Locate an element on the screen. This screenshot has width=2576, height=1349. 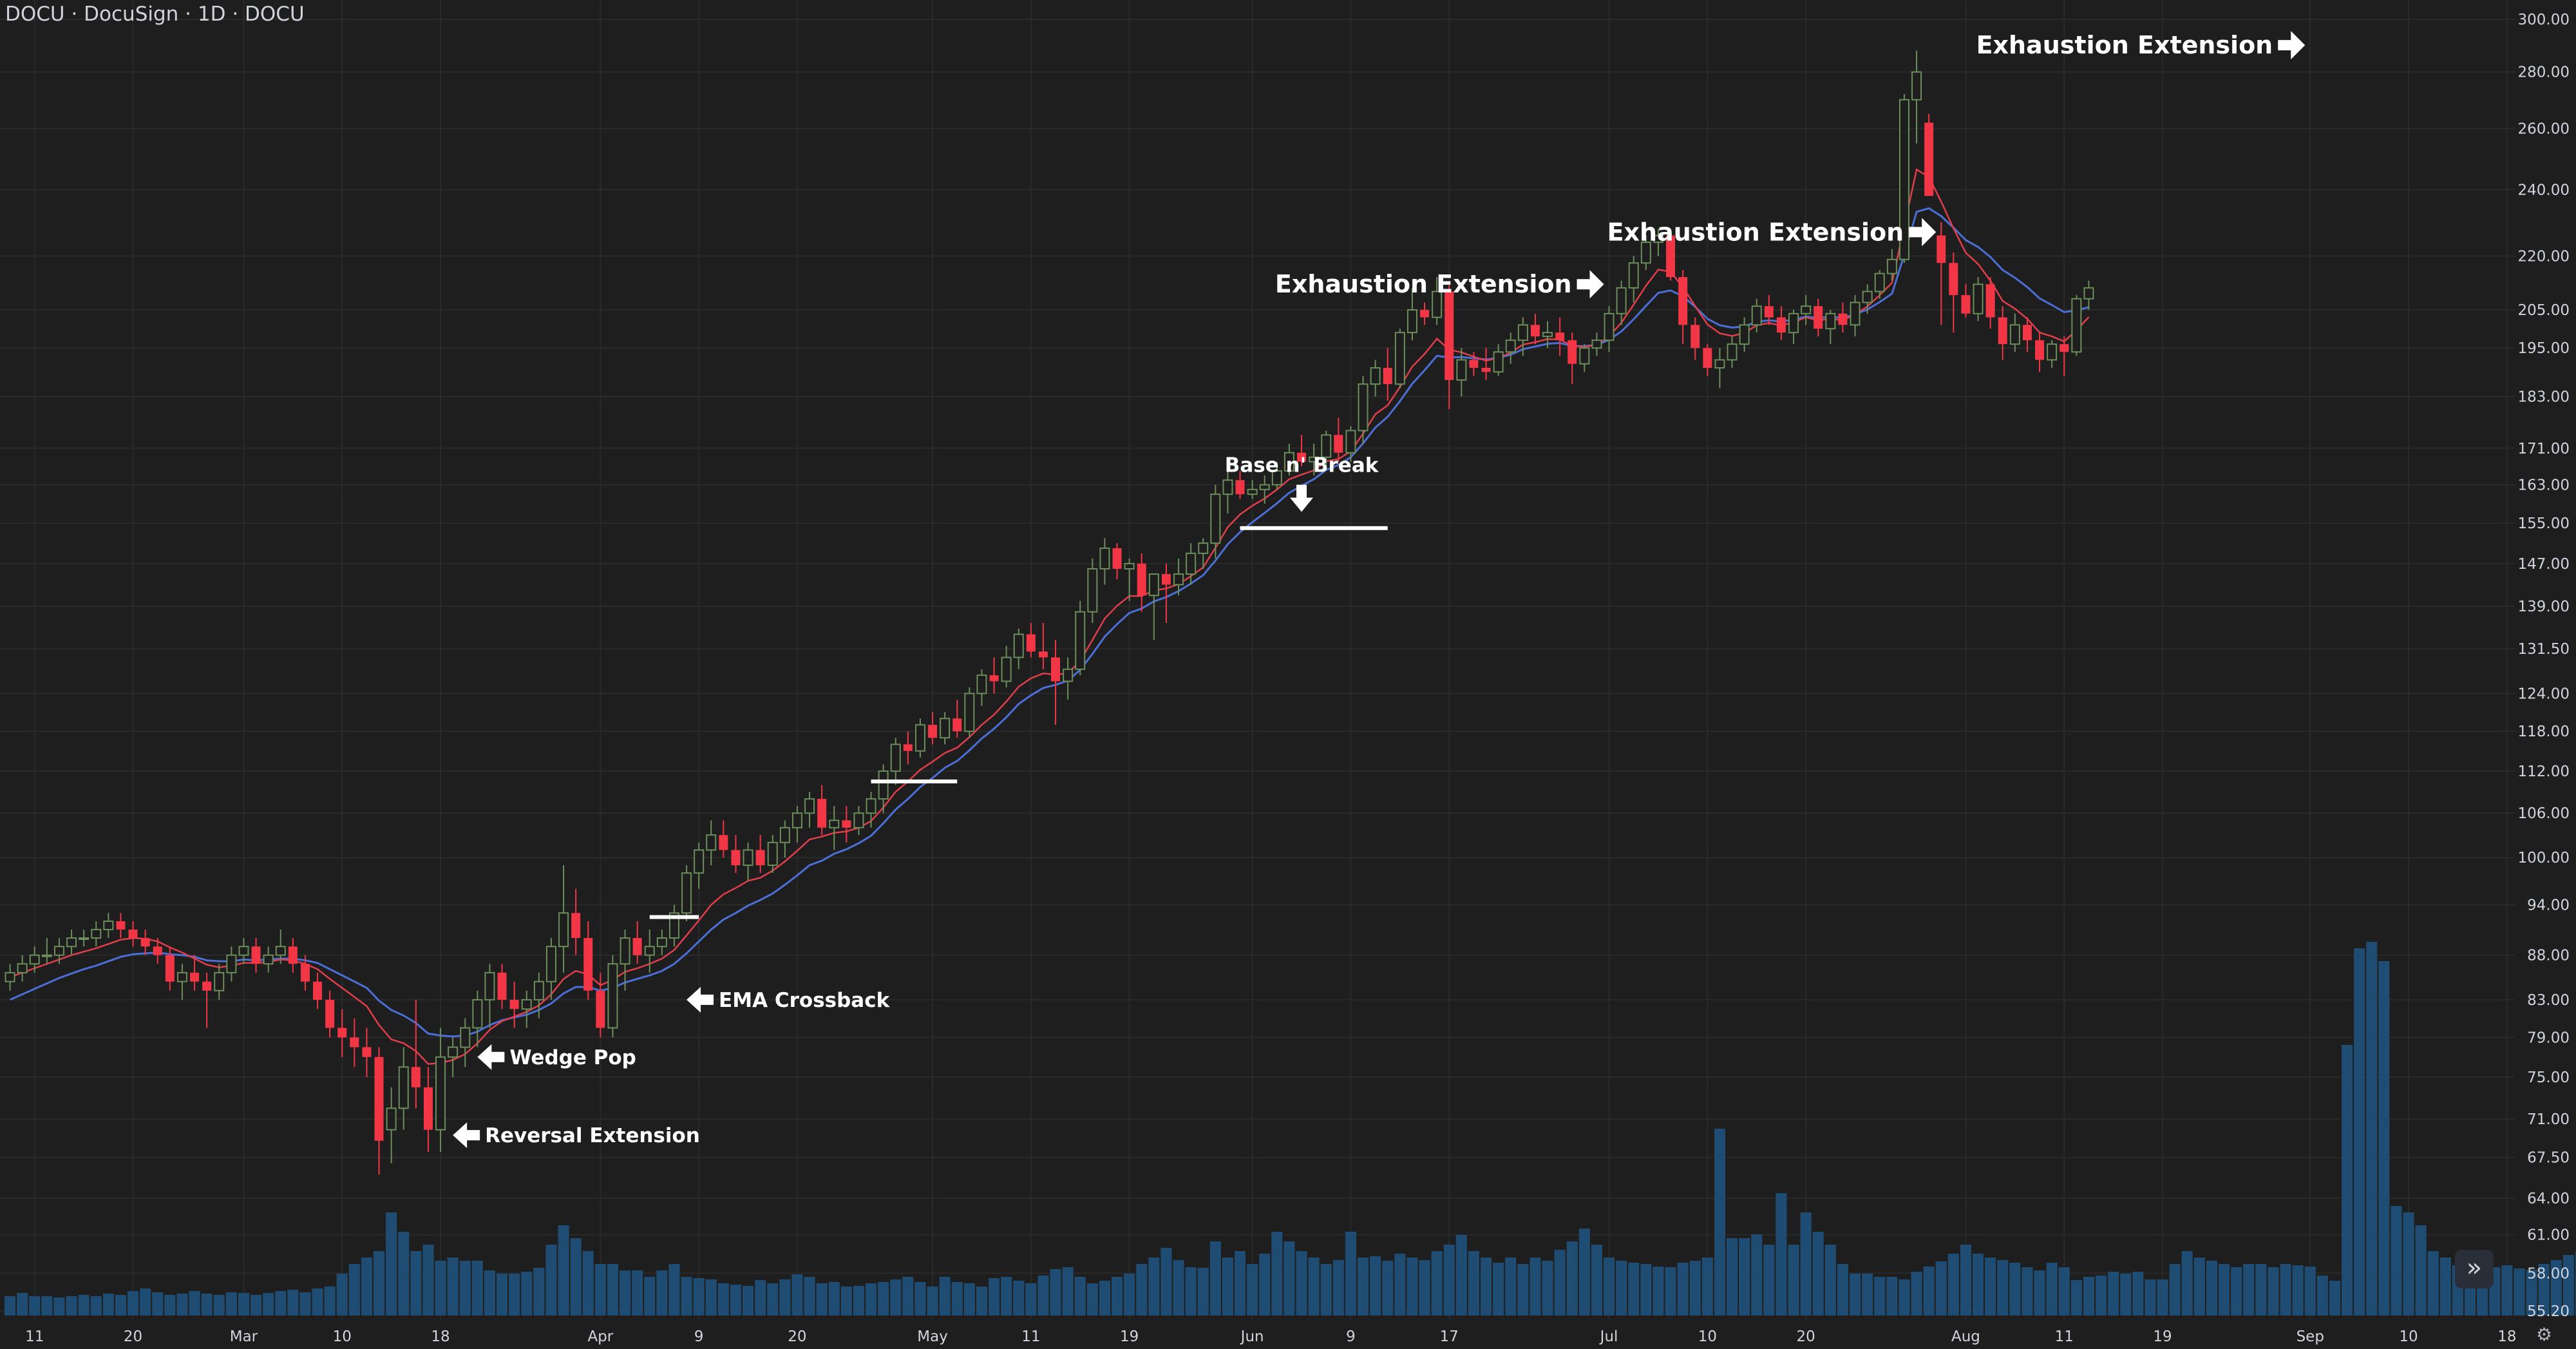
settings-icon: ⚙ is located at coordinates (2545, 1334).